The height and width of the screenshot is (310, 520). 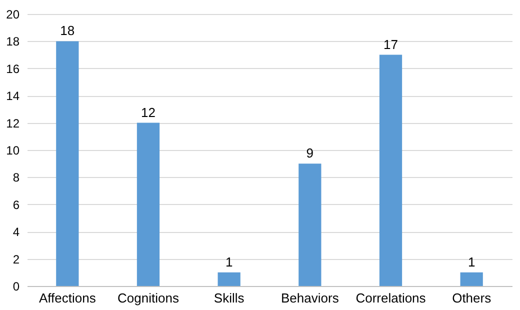 I want to click on y-tick-label: 20, so click(x=13, y=15).